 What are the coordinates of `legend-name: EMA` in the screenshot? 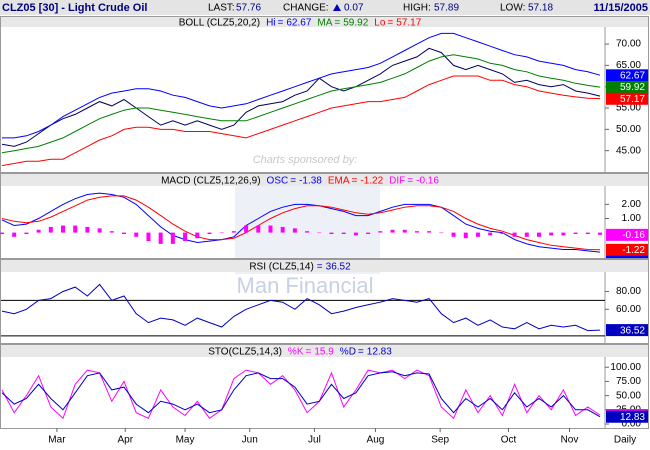 It's located at (339, 180).